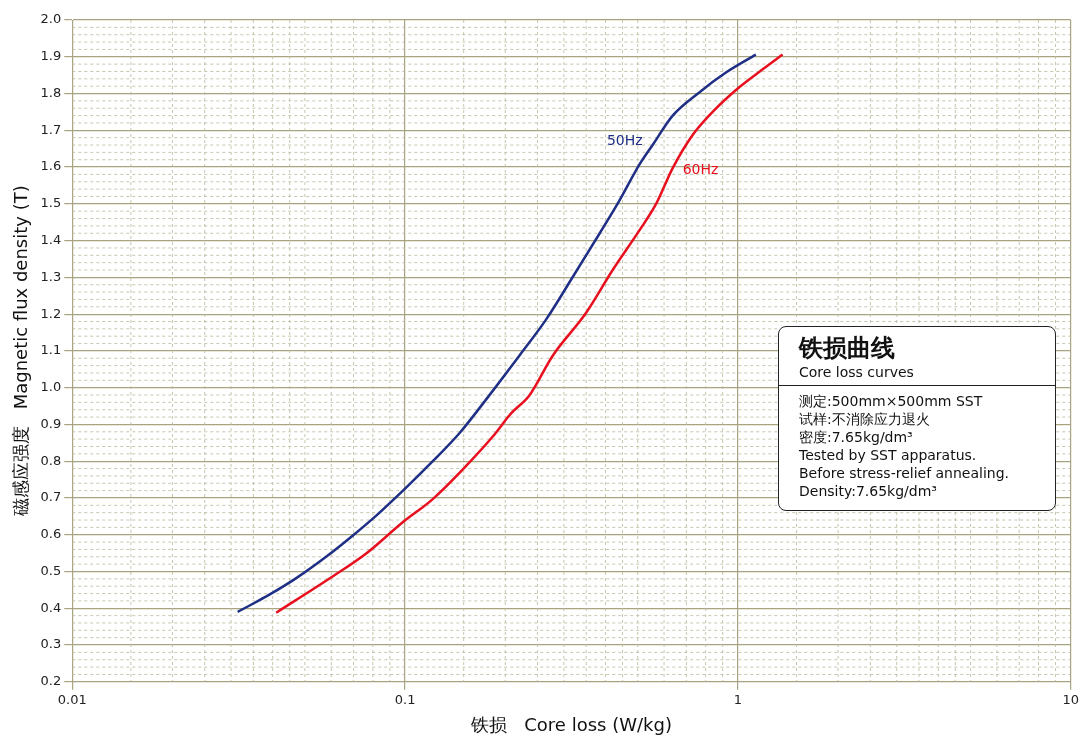 The height and width of the screenshot is (749, 1090). What do you see at coordinates (891, 401) in the screenshot?
I see `annotation: 测定:500mm×500mm SST` at bounding box center [891, 401].